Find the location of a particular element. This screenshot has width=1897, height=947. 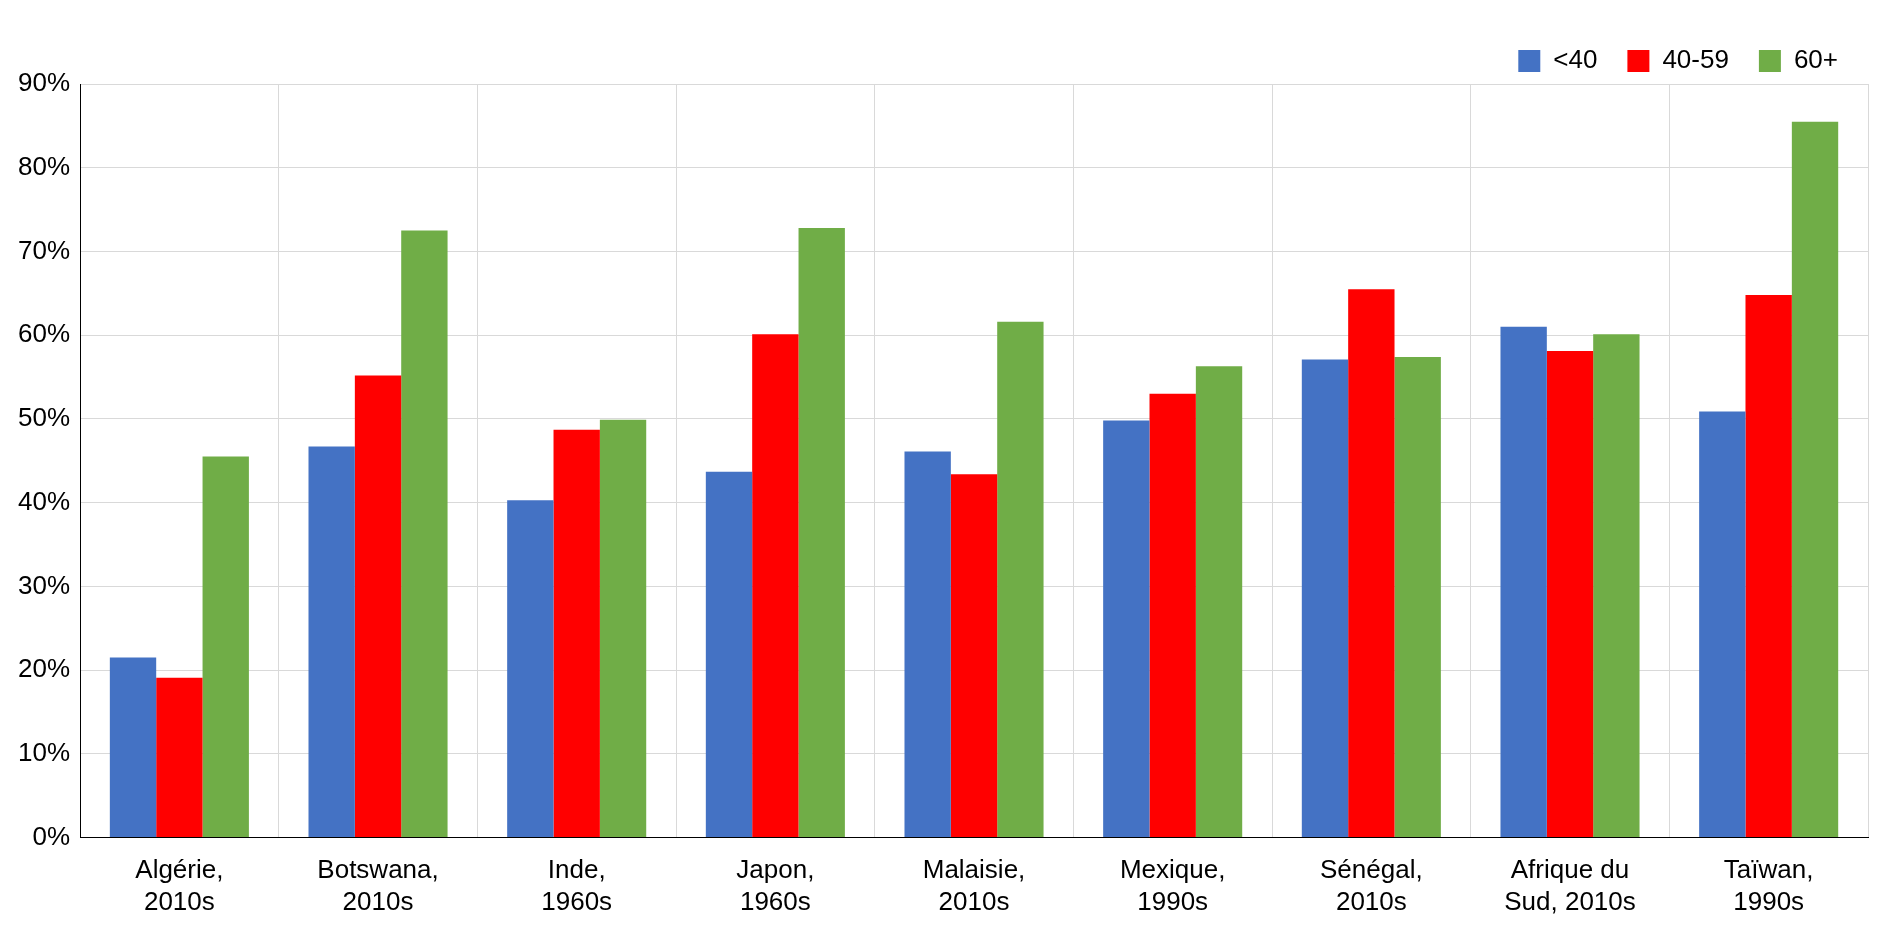

x-tick-label: Botswana, 2010s is located at coordinates (378, 885).